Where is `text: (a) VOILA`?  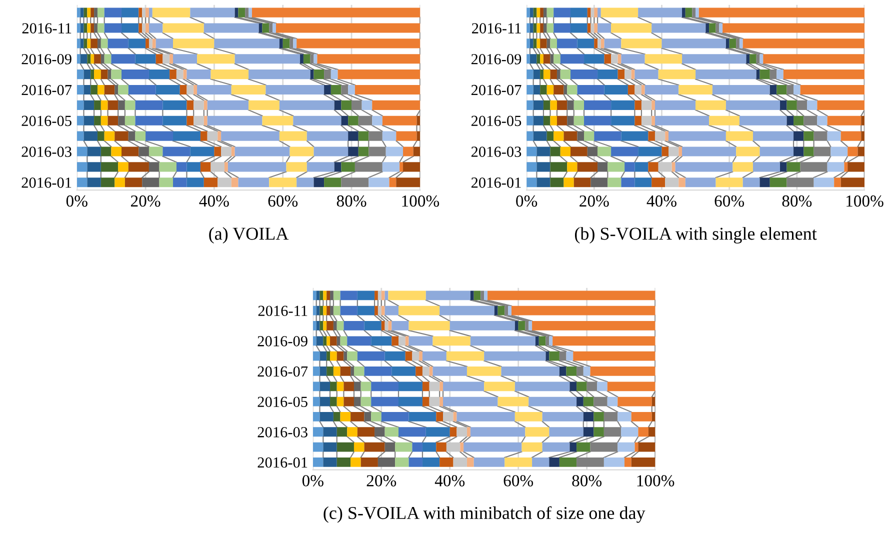 text: (a) VOILA is located at coordinates (249, 235).